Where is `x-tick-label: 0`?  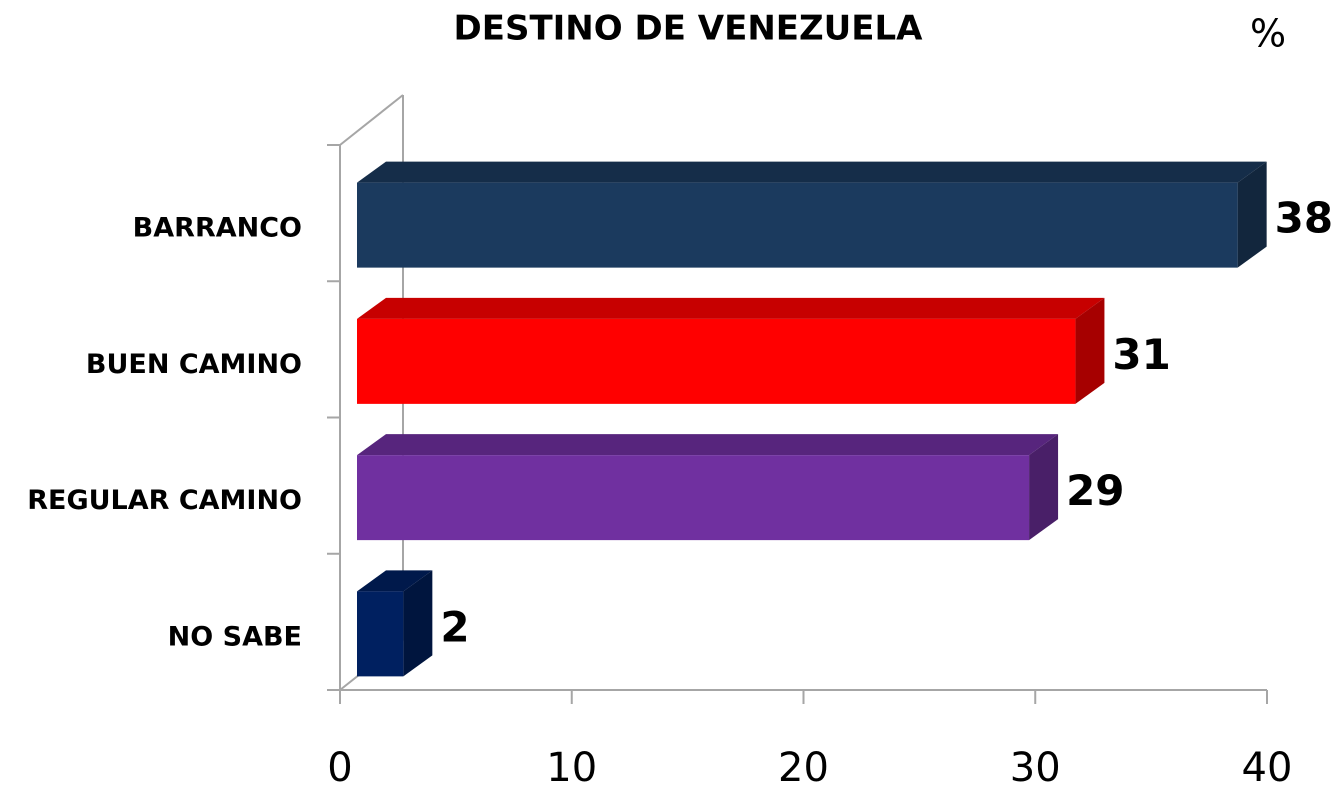 x-tick-label: 0 is located at coordinates (339, 767).